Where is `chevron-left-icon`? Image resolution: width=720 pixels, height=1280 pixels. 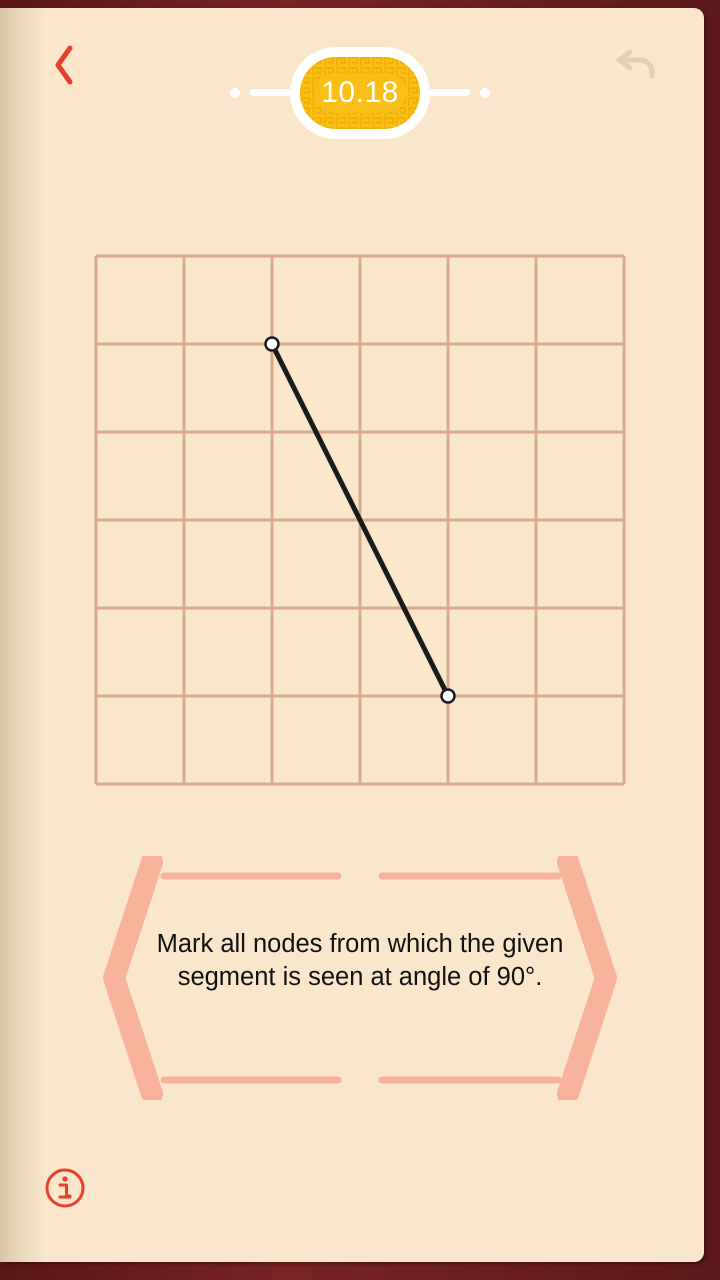 chevron-left-icon is located at coordinates (64, 65).